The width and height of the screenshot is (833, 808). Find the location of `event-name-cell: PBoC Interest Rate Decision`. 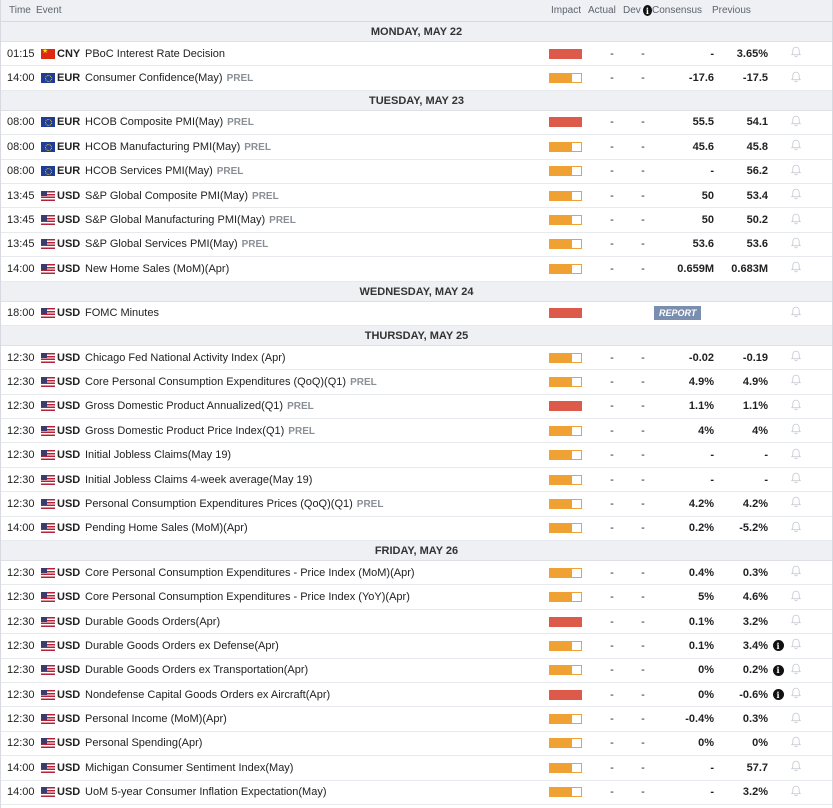

event-name-cell: PBoC Interest Rate Decision is located at coordinates (314, 54).